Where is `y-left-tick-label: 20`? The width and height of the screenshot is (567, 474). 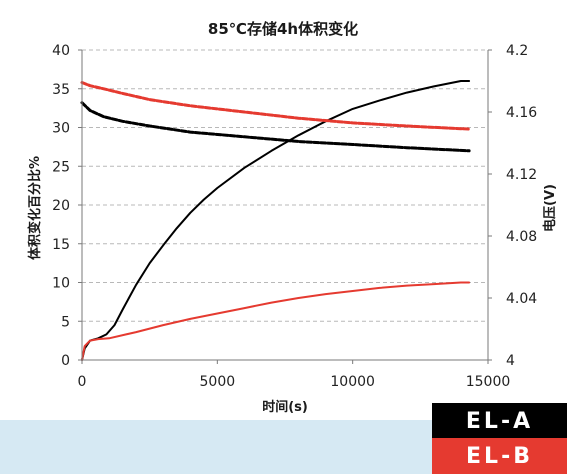
y-left-tick-label: 20 is located at coordinates (61, 206).